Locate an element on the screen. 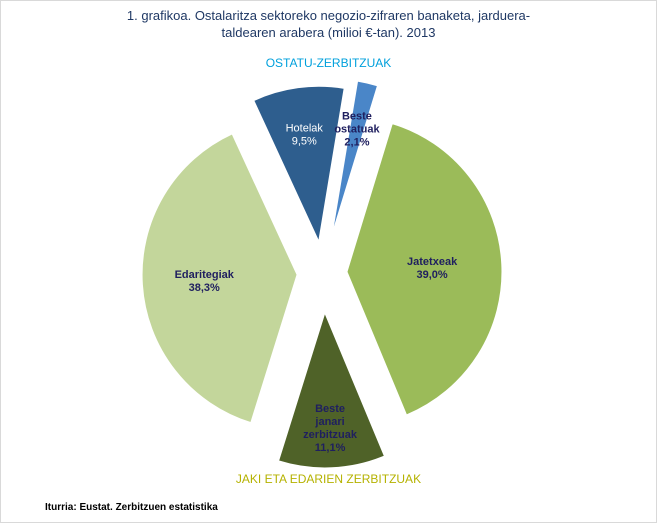 This screenshot has height=523, width=657. pie-slice-hotelak is located at coordinates (299, 164).